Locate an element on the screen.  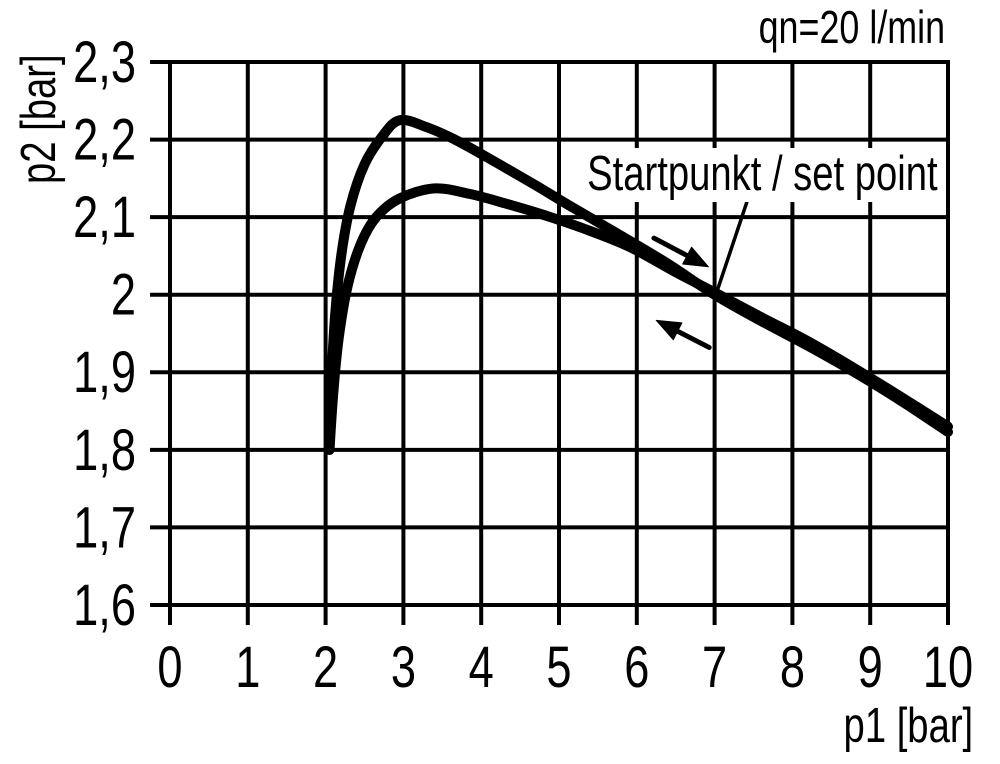
x-tick-label: 2 is located at coordinates (325, 668).